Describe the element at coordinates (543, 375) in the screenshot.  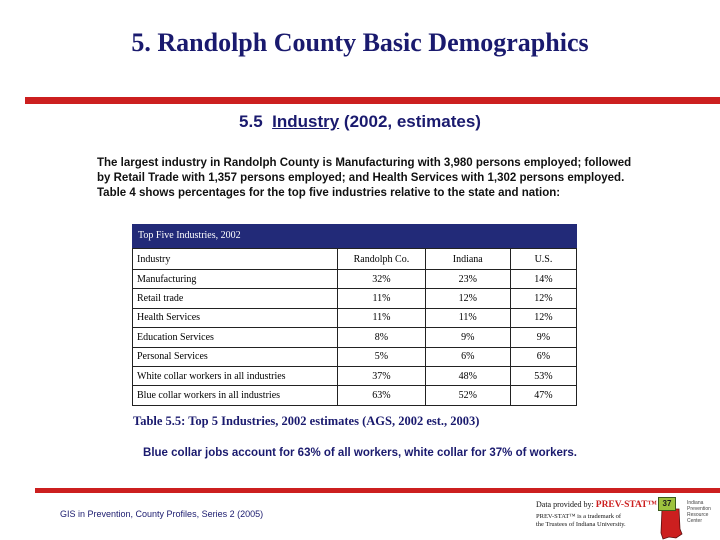
I see `table-cell: 53%` at that location.